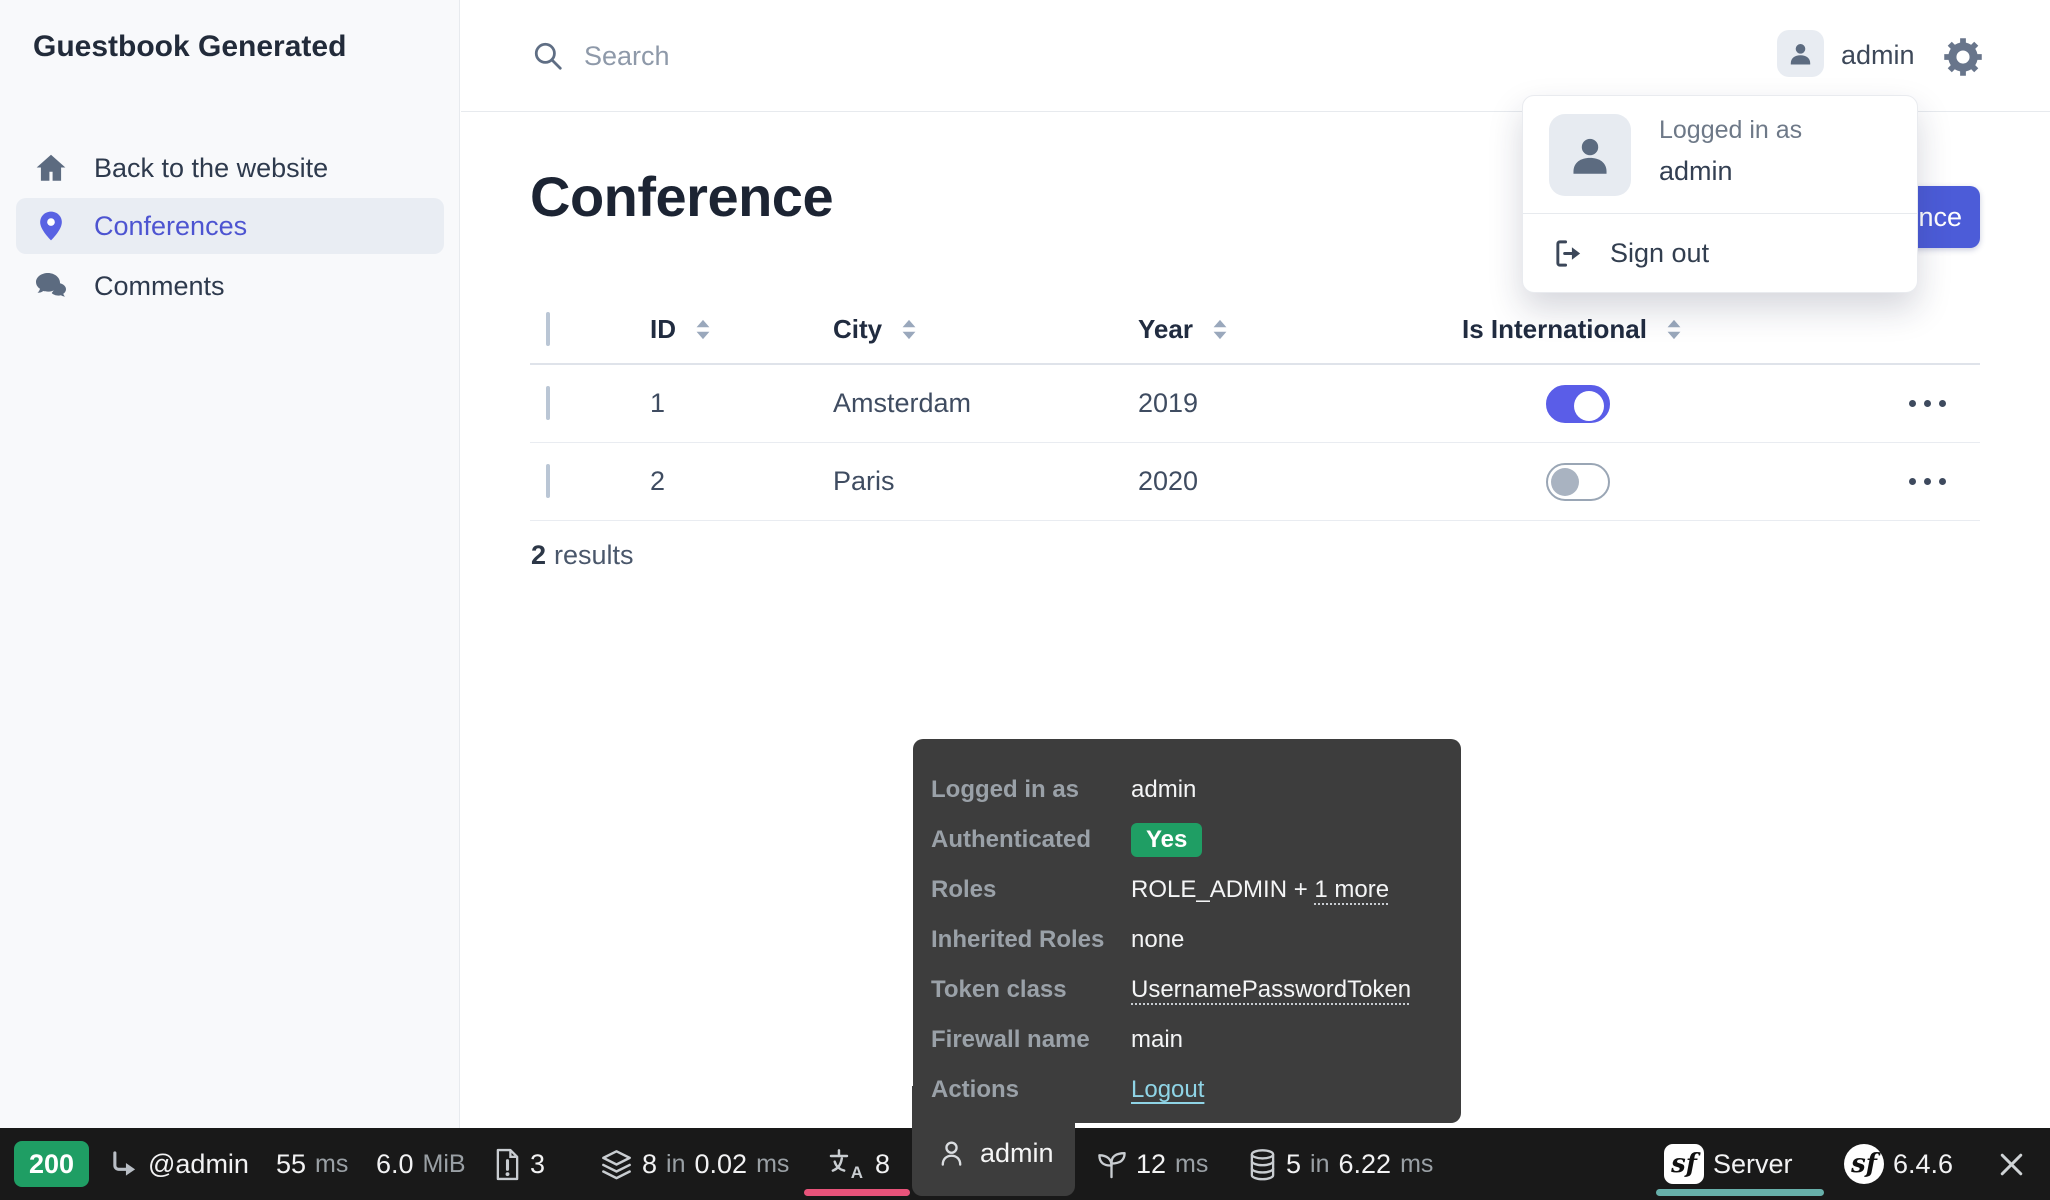  I want to click on cache-in: in, so click(676, 1163).